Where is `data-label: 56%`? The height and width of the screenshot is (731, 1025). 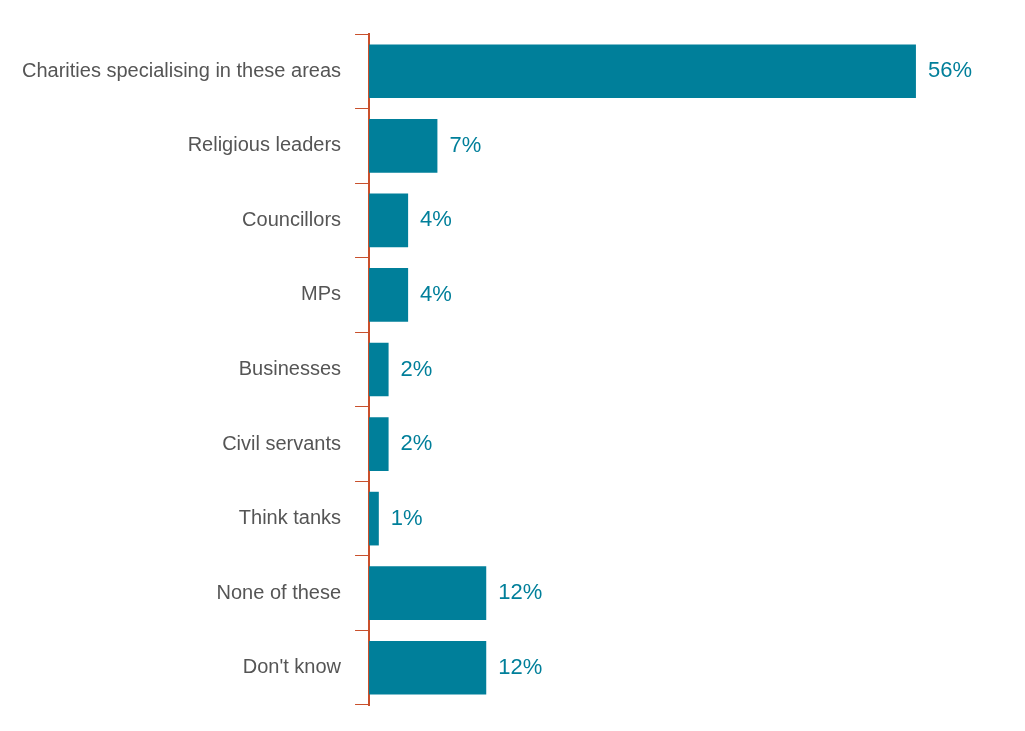 data-label: 56% is located at coordinates (949, 70).